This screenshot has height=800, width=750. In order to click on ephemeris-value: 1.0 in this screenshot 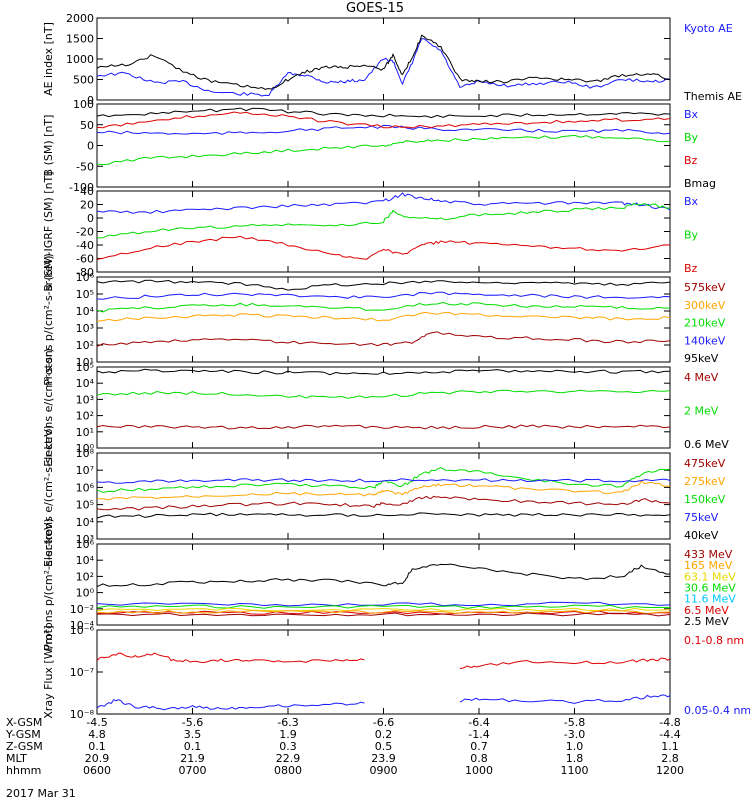, I will do `click(575, 746)`.